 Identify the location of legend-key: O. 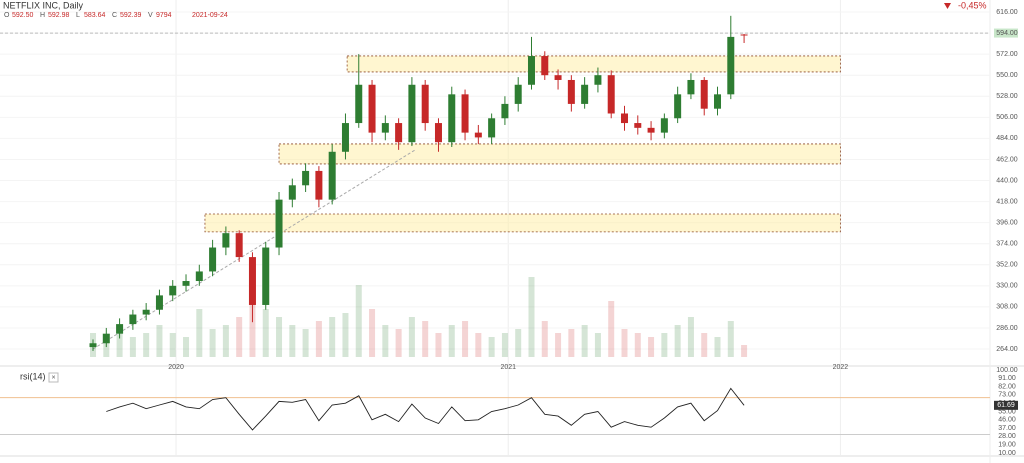
(7, 15).